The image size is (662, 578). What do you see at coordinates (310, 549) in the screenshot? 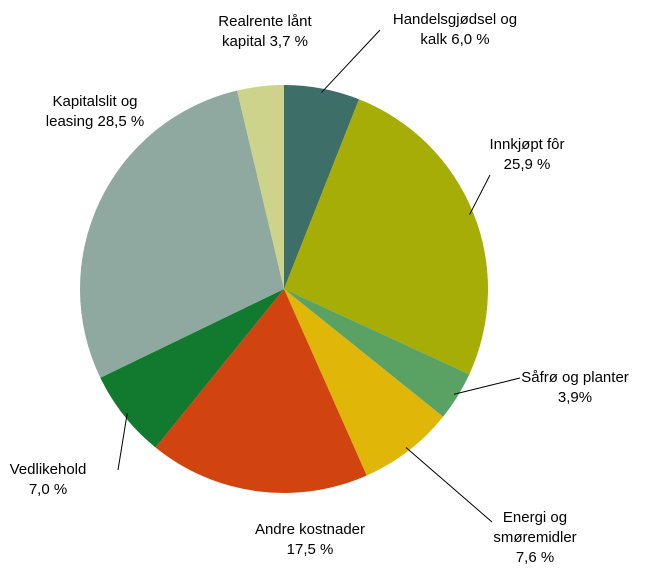
I see `value-label: 17,5 %` at bounding box center [310, 549].